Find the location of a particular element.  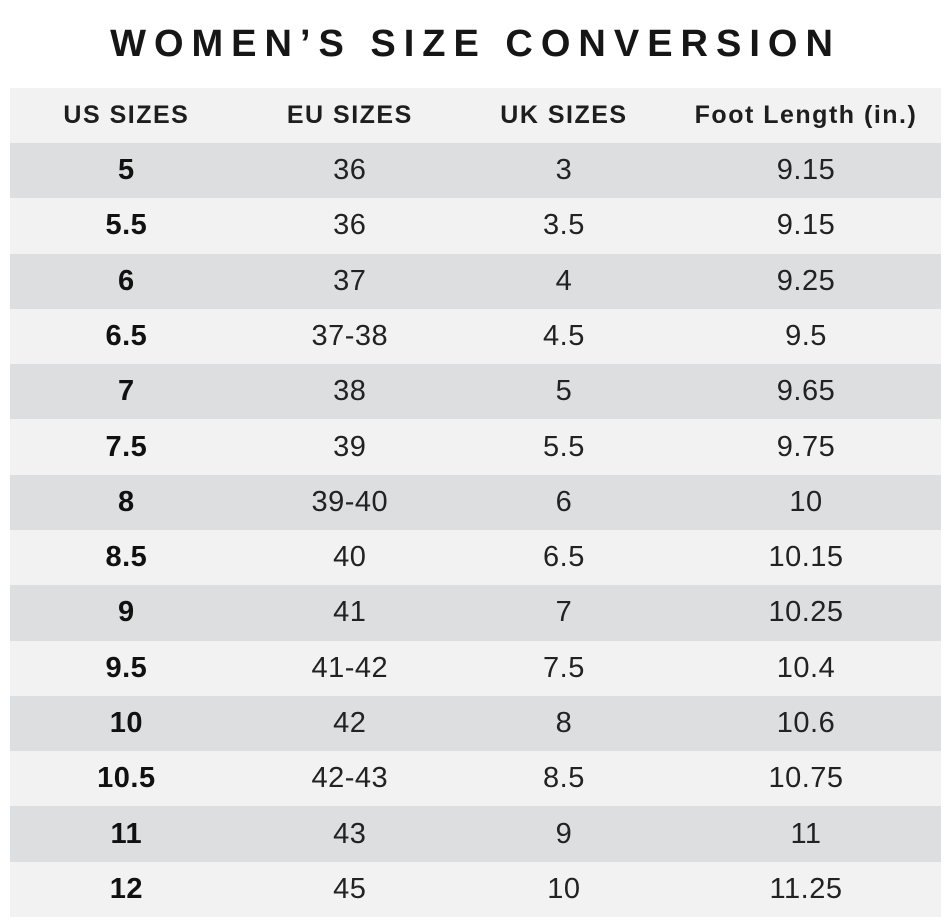

column-header-foot-length: Foot Length (in.) is located at coordinates (806, 115).